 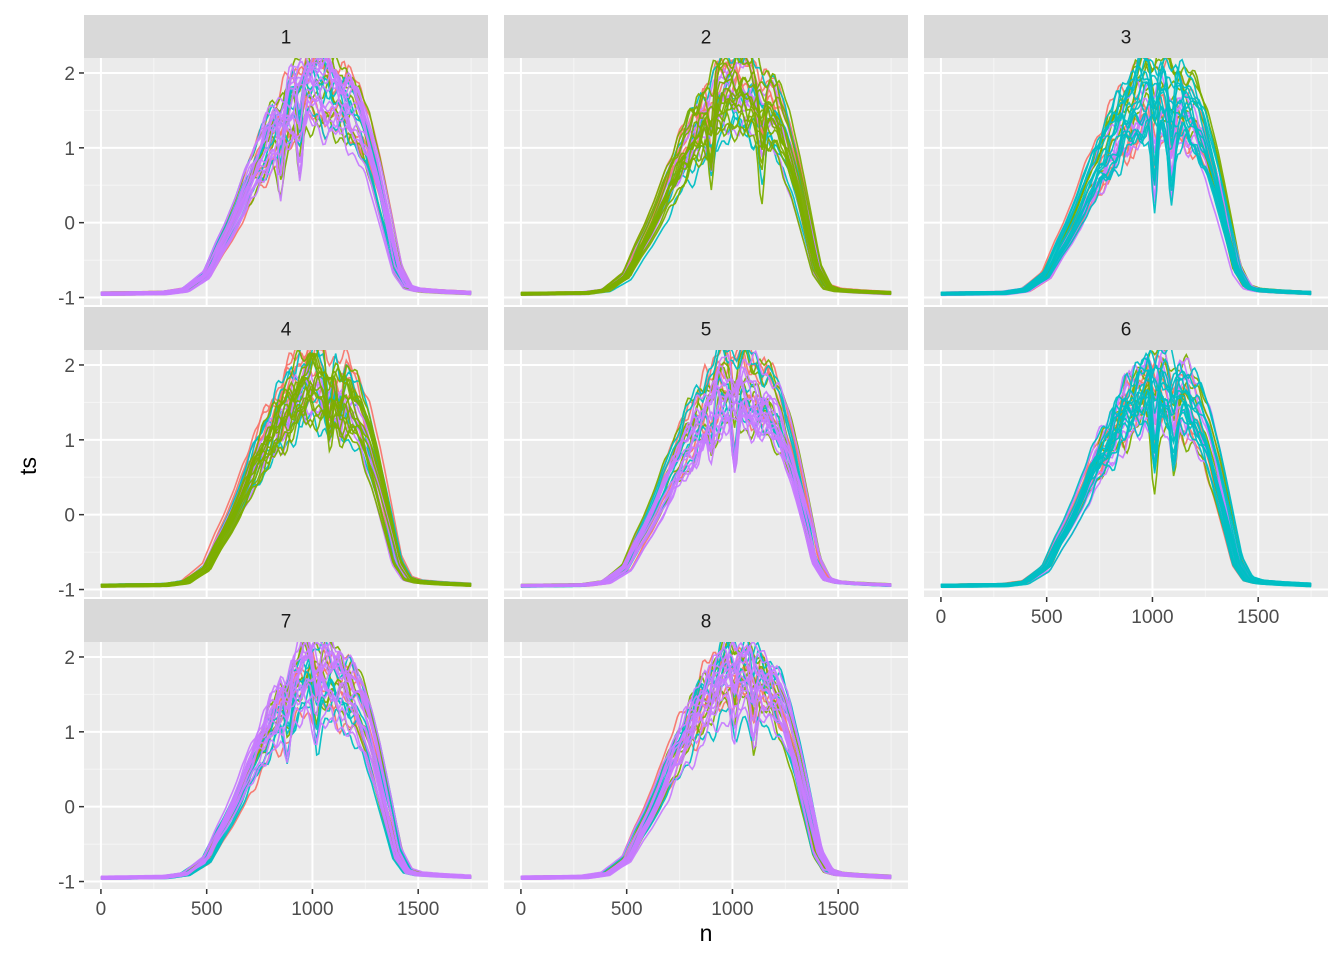 I want to click on facet-panel-6: 6 0 500 1000 1500, so click(x=1126, y=467).